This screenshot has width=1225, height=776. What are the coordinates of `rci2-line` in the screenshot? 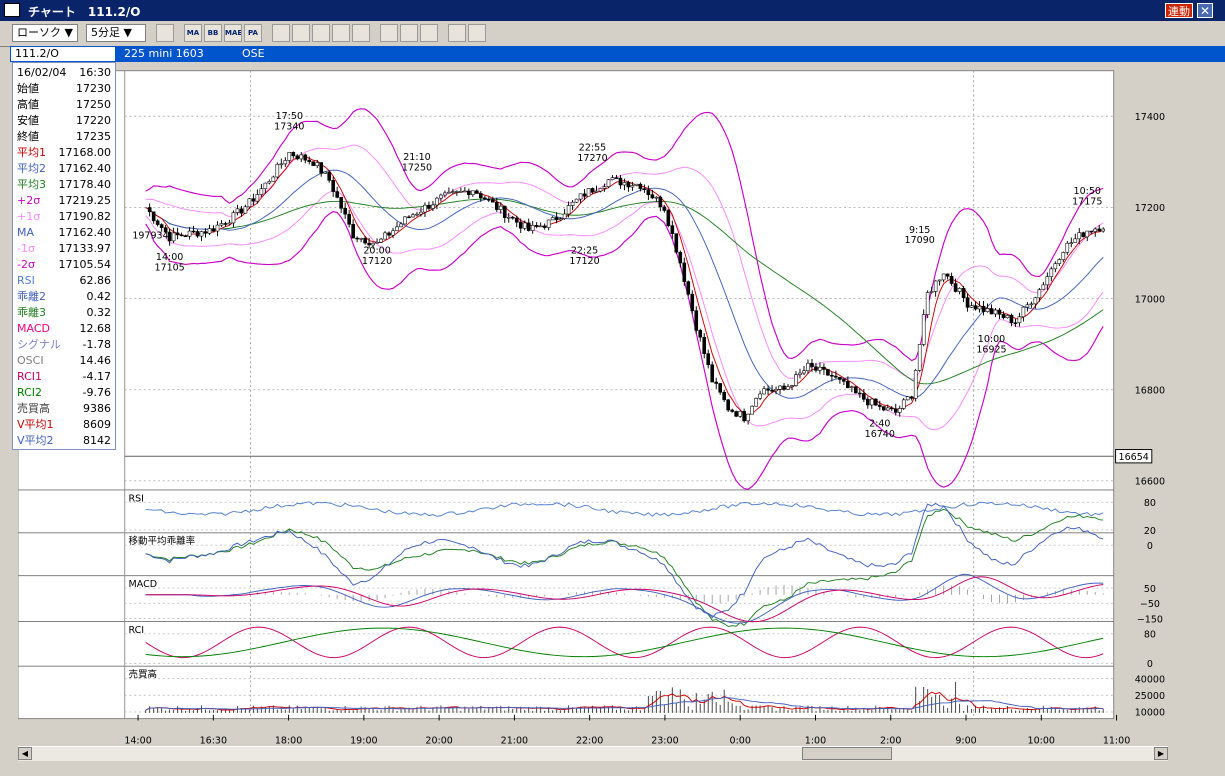 It's located at (624, 642).